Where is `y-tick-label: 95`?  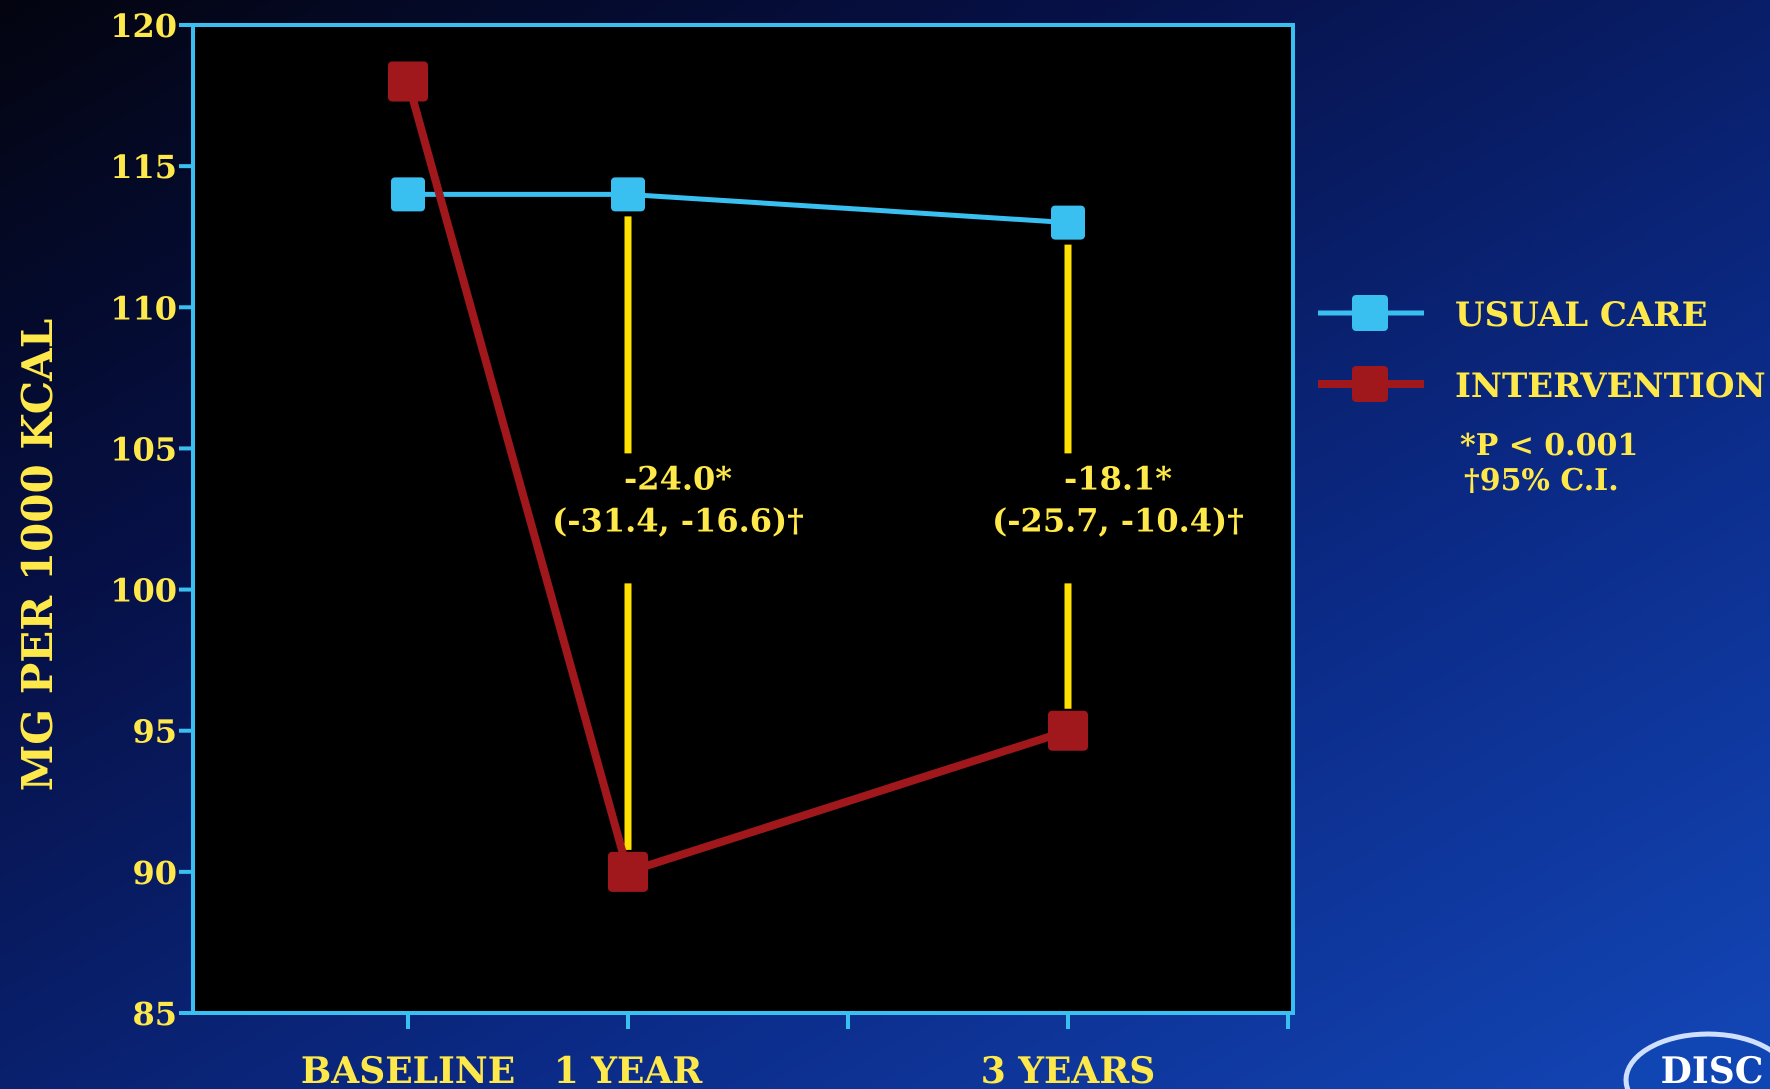
y-tick-label: 95 is located at coordinates (154, 732).